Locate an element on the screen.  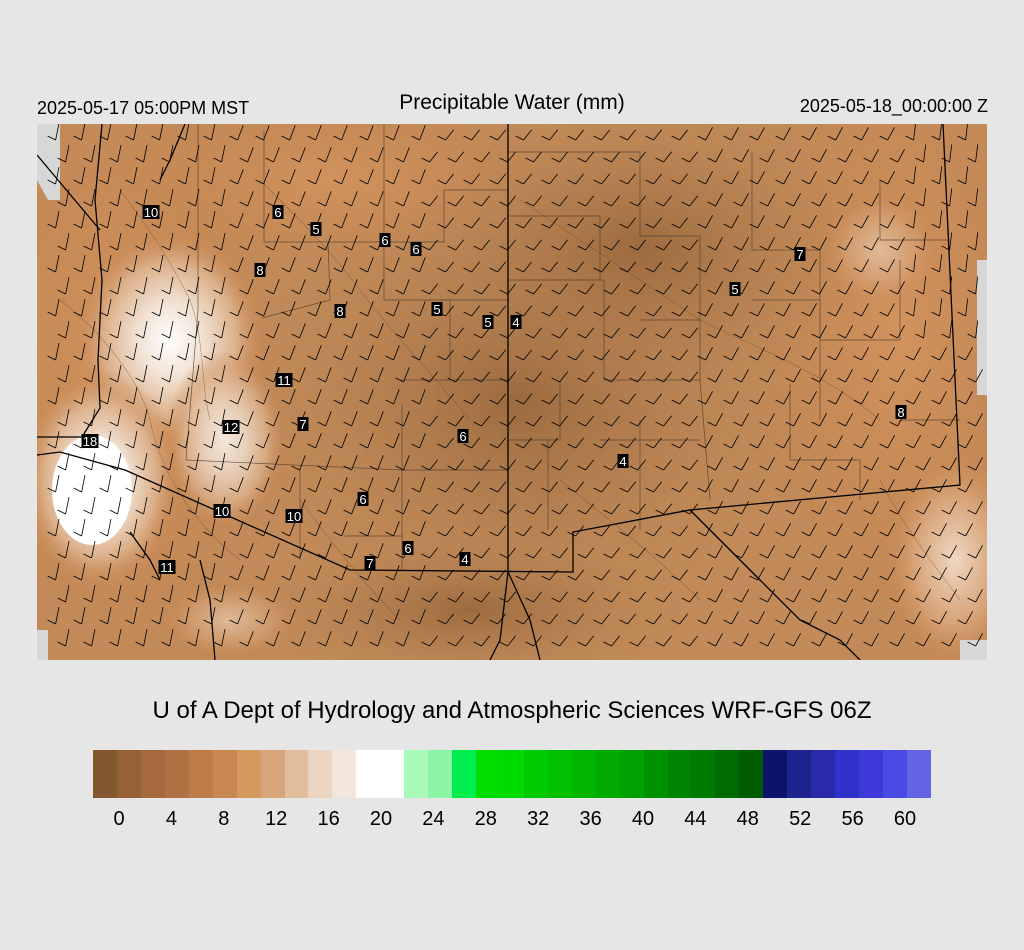
contour-label-box is located at coordinates (278, 212).